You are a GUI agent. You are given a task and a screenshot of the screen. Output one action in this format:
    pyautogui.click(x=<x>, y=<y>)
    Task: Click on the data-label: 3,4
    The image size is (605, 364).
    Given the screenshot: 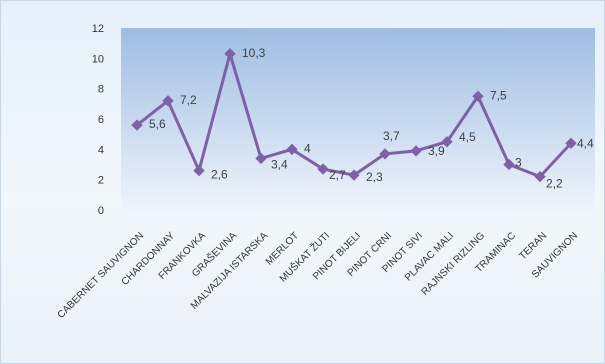 What is the action you would take?
    pyautogui.click(x=279, y=164)
    